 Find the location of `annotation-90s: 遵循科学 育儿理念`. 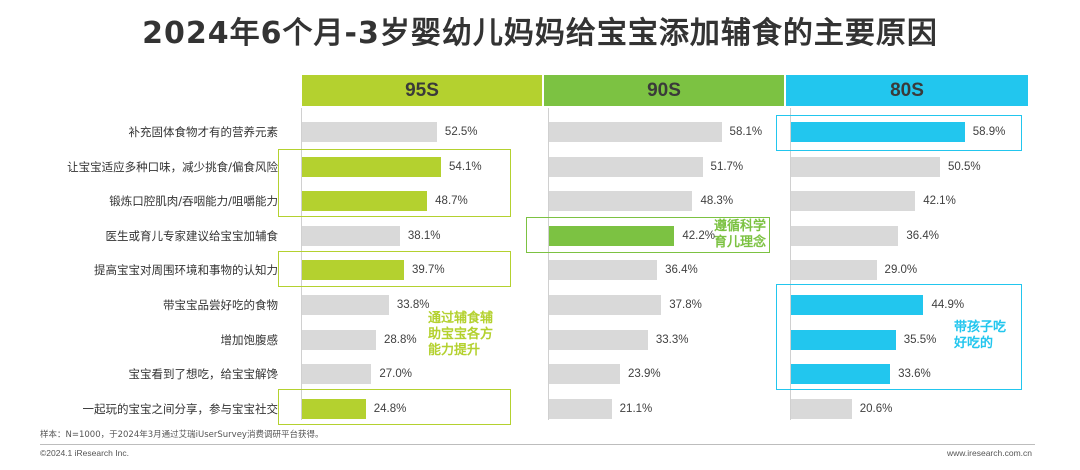

annotation-90s: 遵循科学 育儿理念 is located at coordinates (740, 235).